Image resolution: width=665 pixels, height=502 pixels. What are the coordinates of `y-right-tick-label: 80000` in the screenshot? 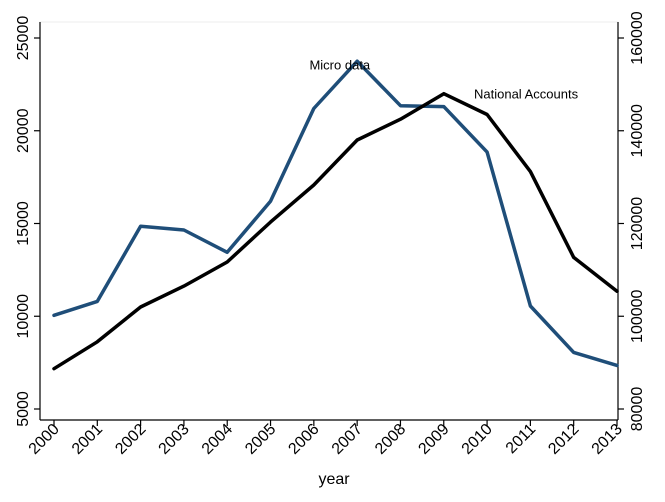 It's located at (637, 409).